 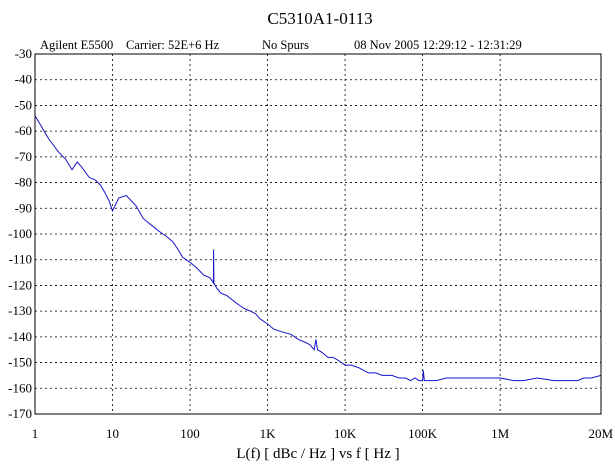 I want to click on y-tick-label: -50, so click(x=23, y=104).